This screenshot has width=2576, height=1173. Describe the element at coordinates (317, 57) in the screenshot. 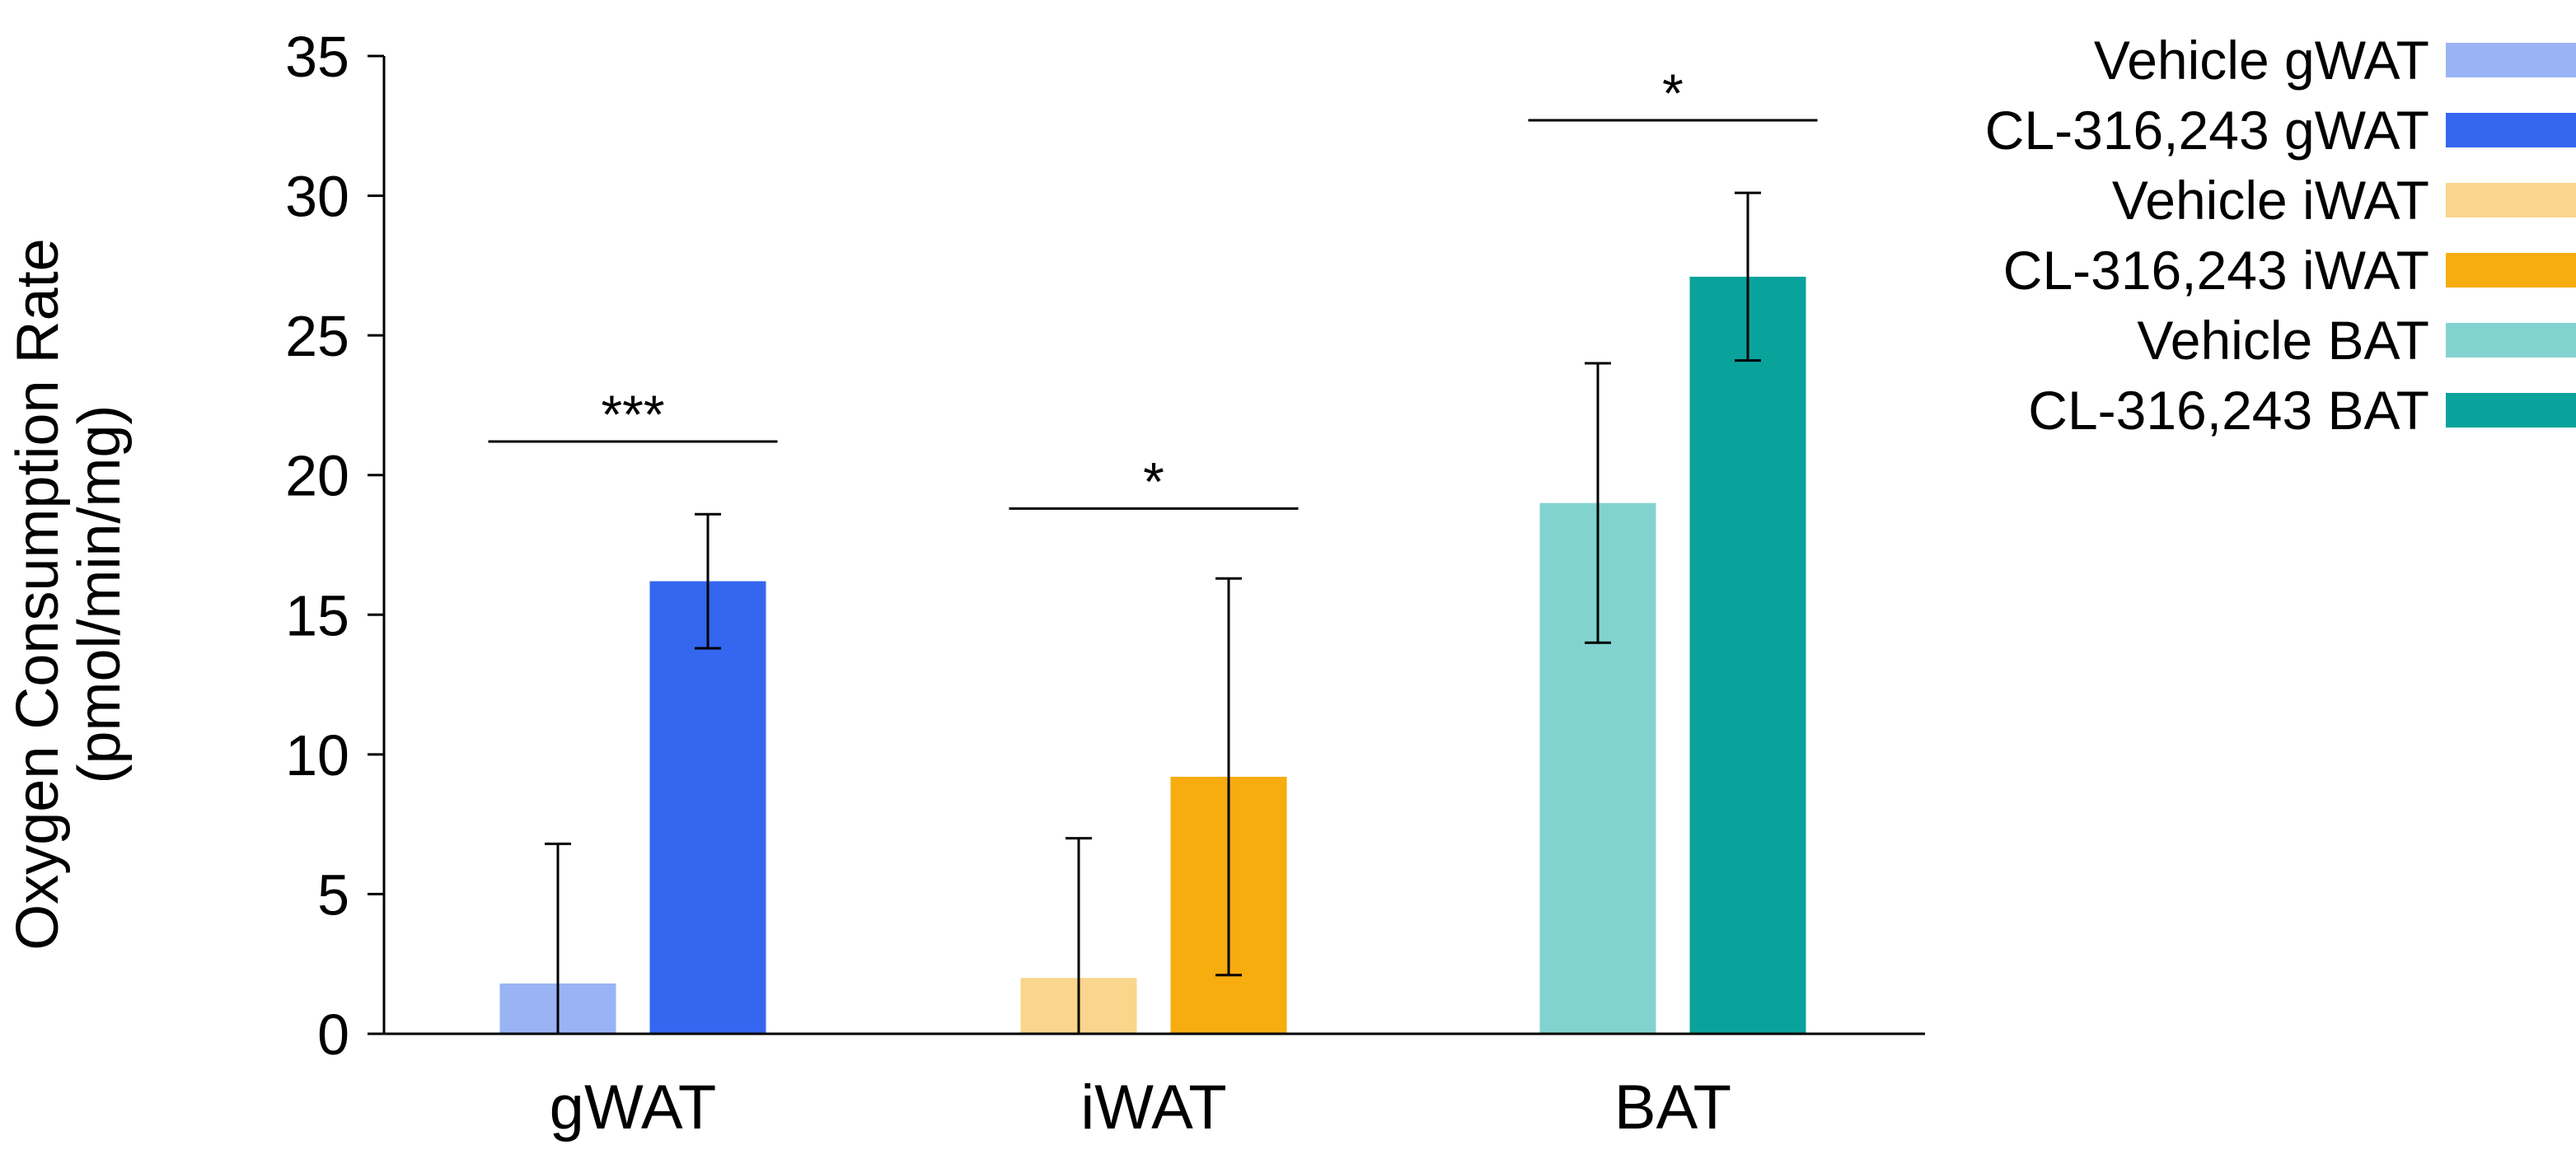

I see `y-tick-label: 35` at that location.